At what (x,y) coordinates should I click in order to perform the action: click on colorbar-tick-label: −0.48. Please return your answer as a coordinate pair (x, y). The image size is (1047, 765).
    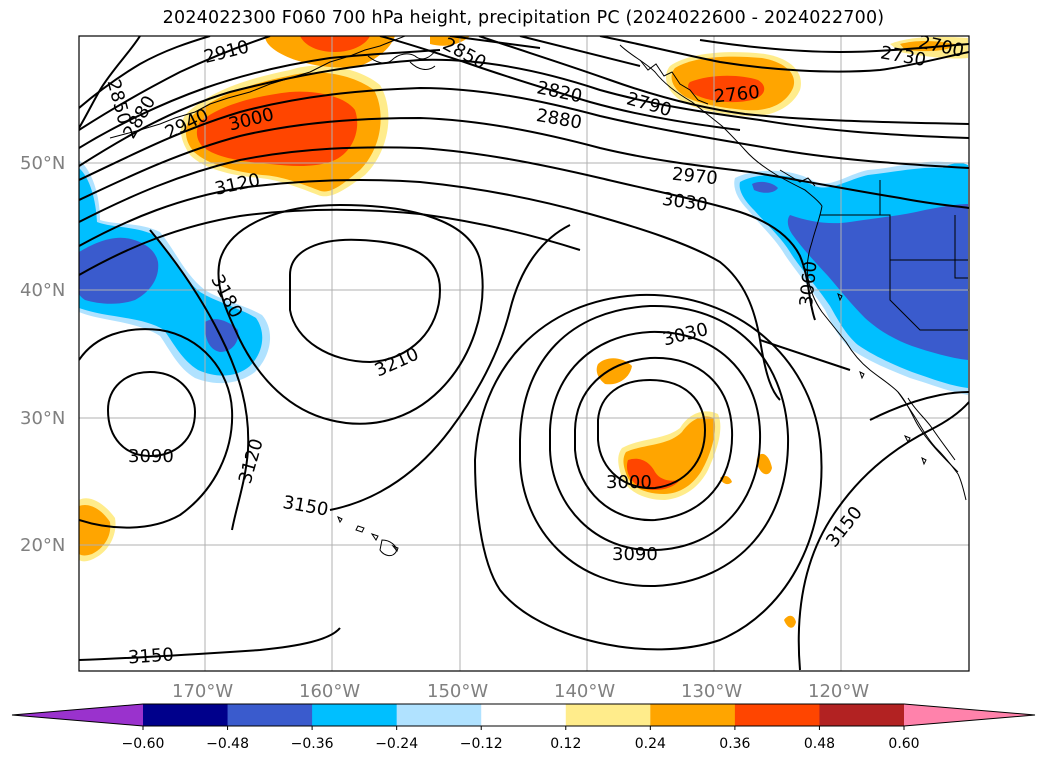
    Looking at the image, I should click on (227, 744).